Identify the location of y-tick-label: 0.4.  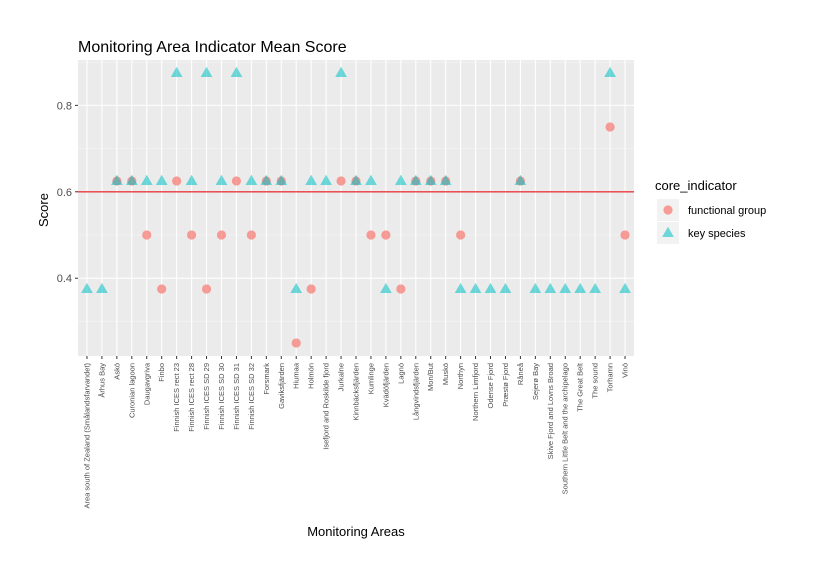
(64, 279).